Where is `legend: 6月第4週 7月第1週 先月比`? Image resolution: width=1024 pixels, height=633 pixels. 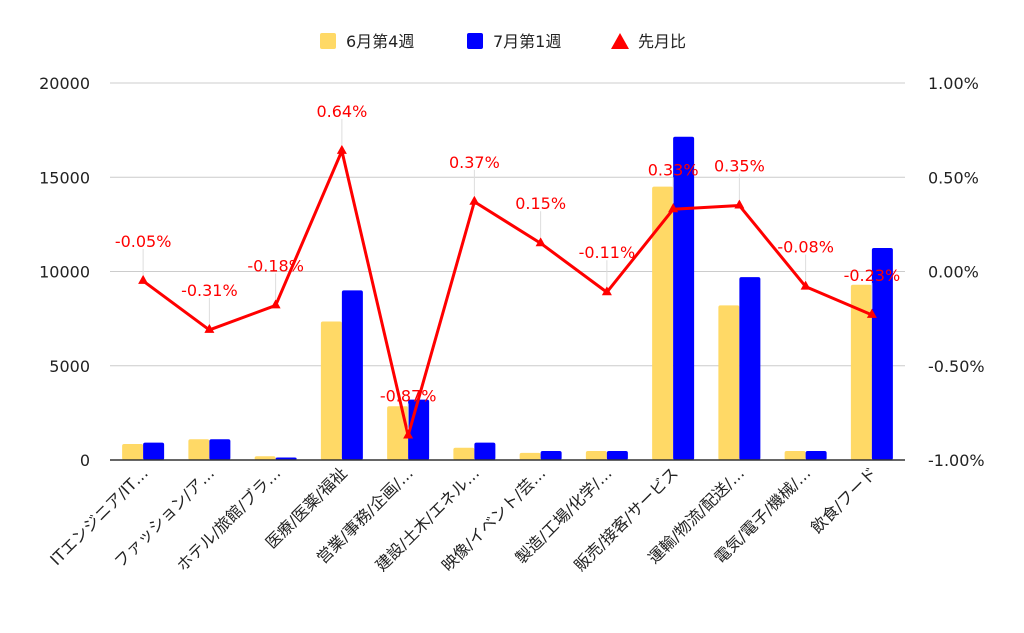
legend: 6月第4週 7月第1週 先月比 is located at coordinates (503, 41).